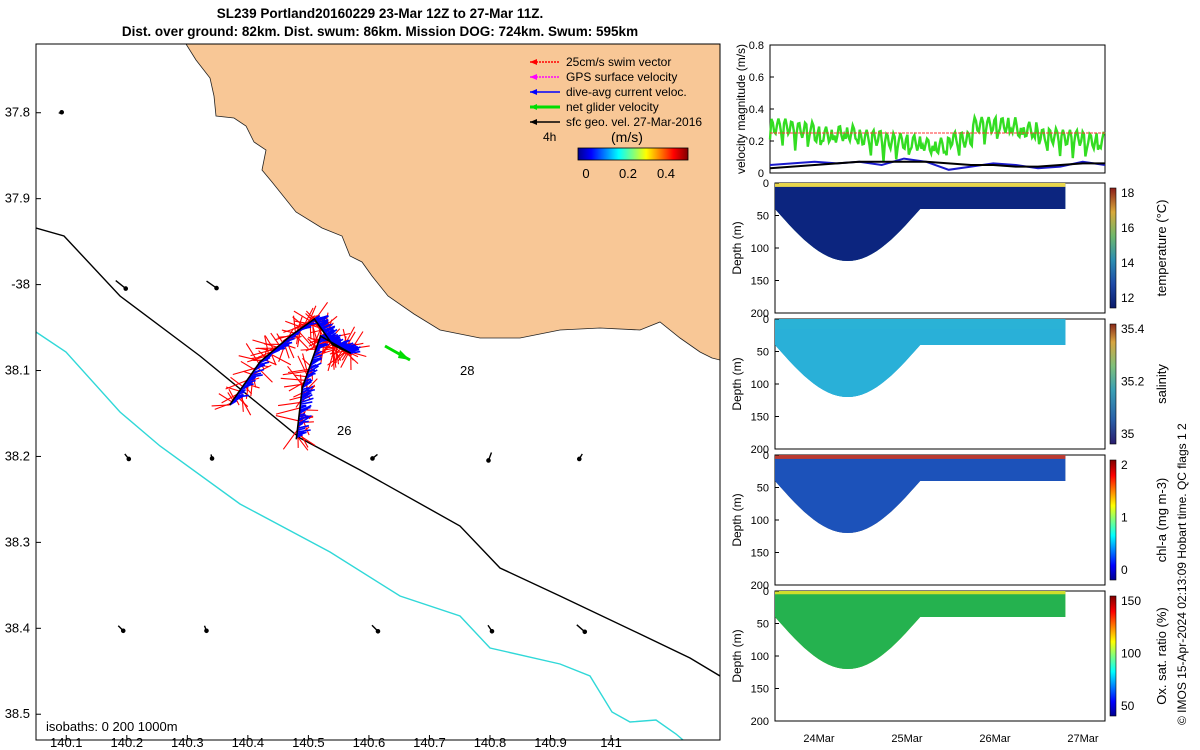  I want to click on glider-track, so click(290, 378).